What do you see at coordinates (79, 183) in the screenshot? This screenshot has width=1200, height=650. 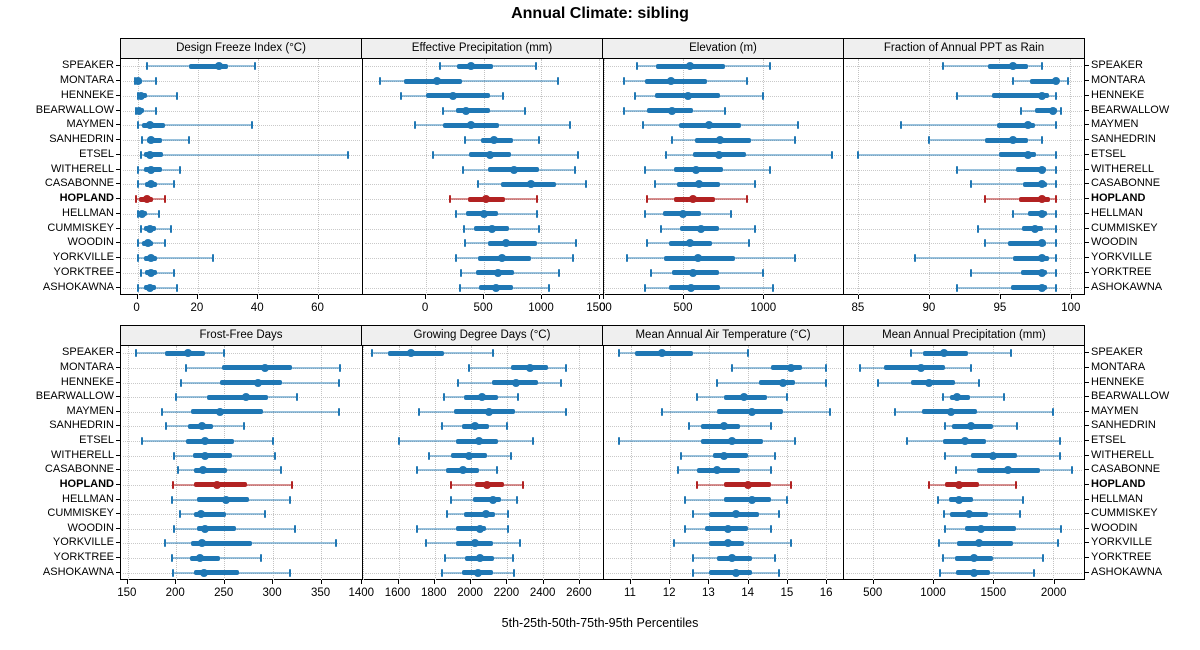 I see `station-label-left: CASABONNE` at bounding box center [79, 183].